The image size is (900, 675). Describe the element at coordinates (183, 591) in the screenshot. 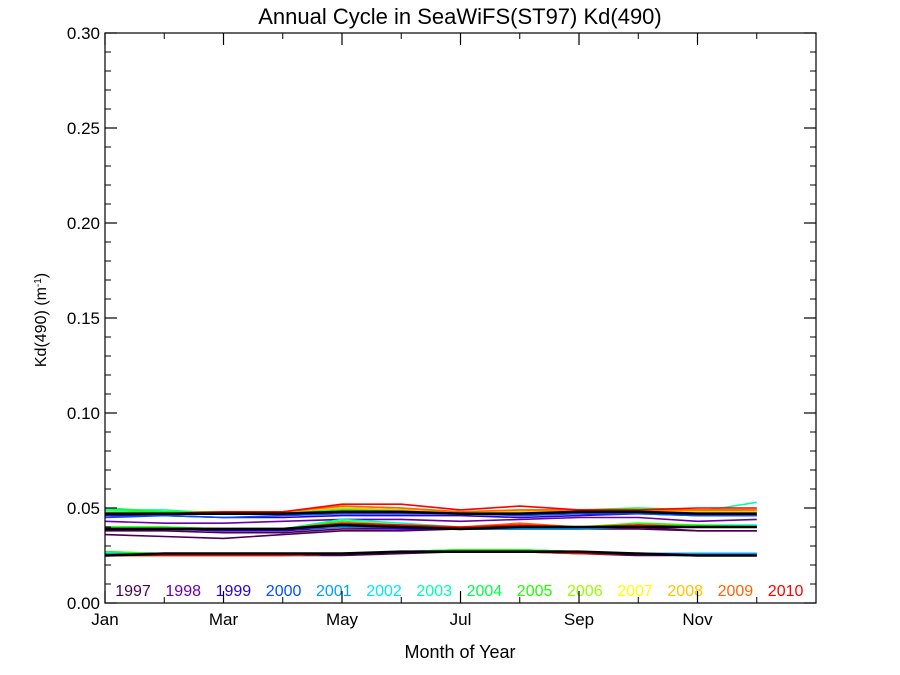

I see `legend-label-1998: 1998` at that location.